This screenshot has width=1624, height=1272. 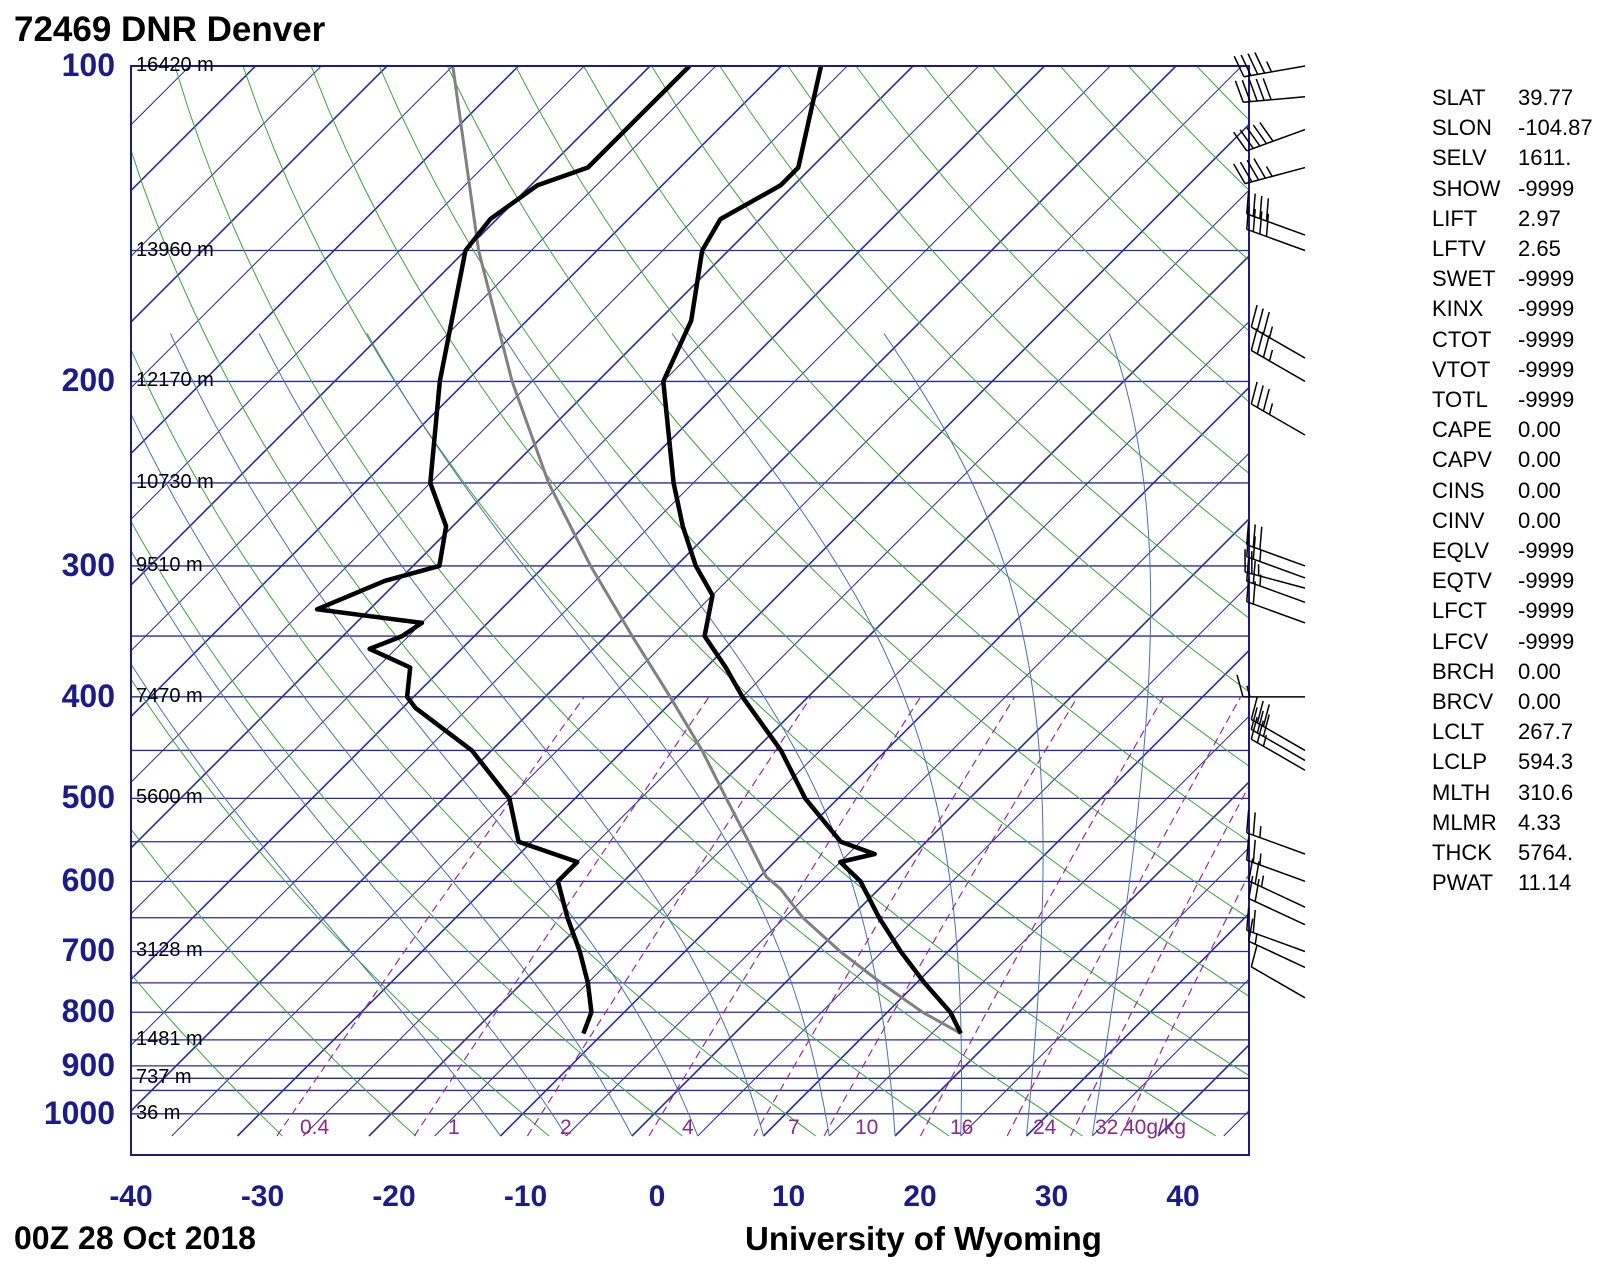 What do you see at coordinates (88, 564) in the screenshot?
I see `pressure-label: 300` at bounding box center [88, 564].